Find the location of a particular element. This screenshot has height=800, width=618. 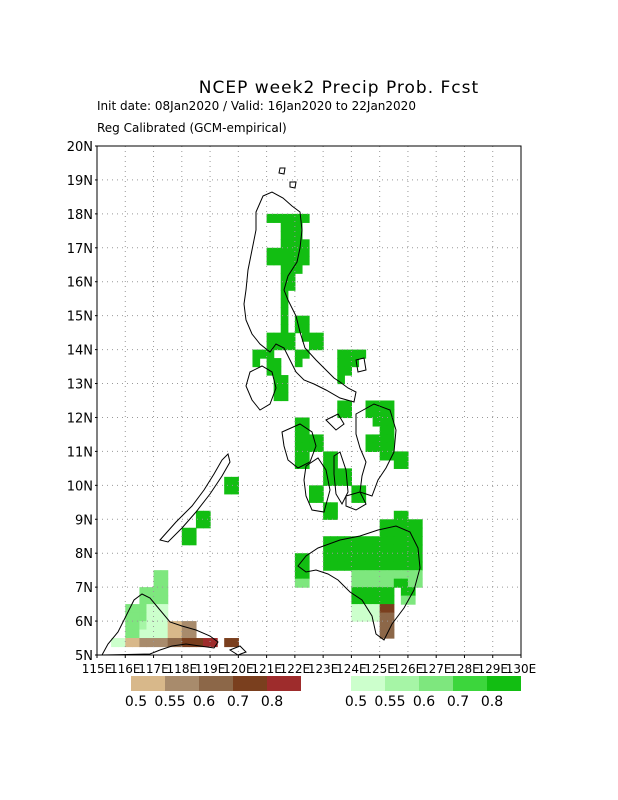

above-legend-label: 0.55 is located at coordinates (390, 702).